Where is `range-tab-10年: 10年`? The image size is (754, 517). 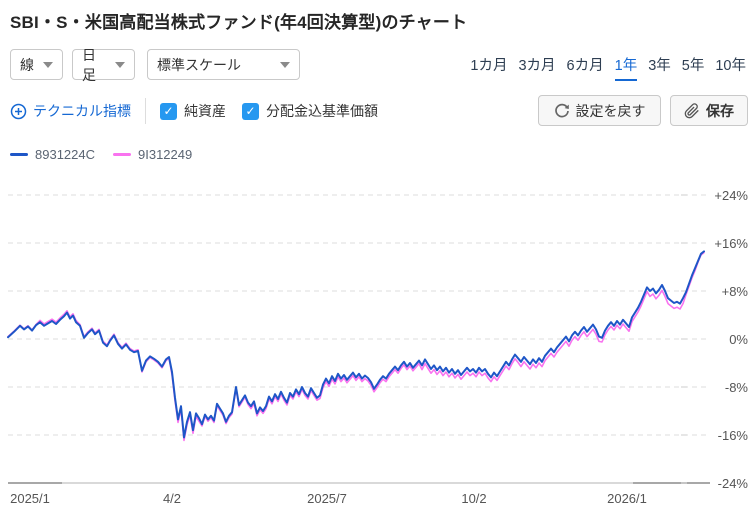
range-tab-10年: 10年 is located at coordinates (730, 66).